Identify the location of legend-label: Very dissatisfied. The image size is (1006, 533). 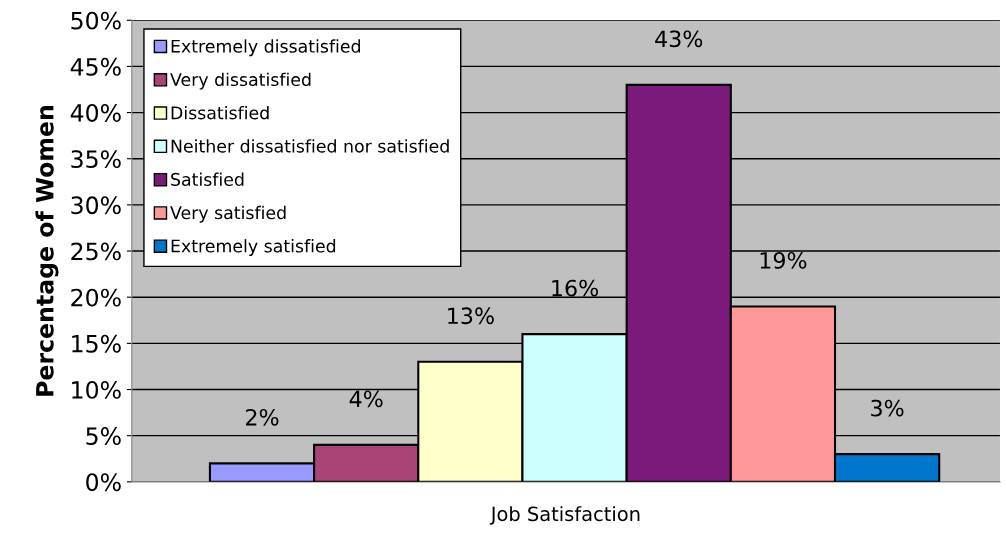
(240, 81).